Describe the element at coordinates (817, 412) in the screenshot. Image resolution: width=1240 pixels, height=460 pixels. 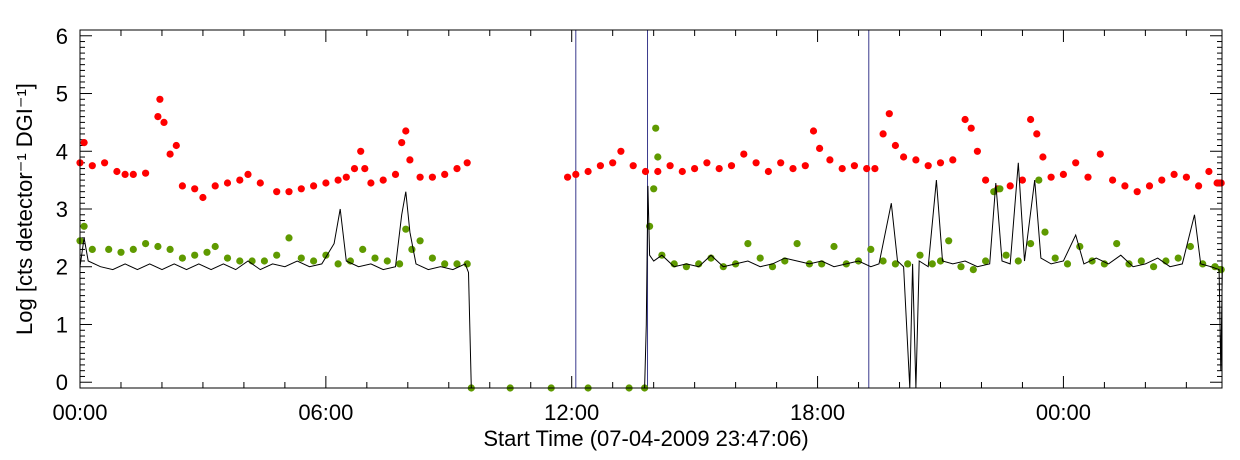
I see `x-tick-label: 18:00` at that location.